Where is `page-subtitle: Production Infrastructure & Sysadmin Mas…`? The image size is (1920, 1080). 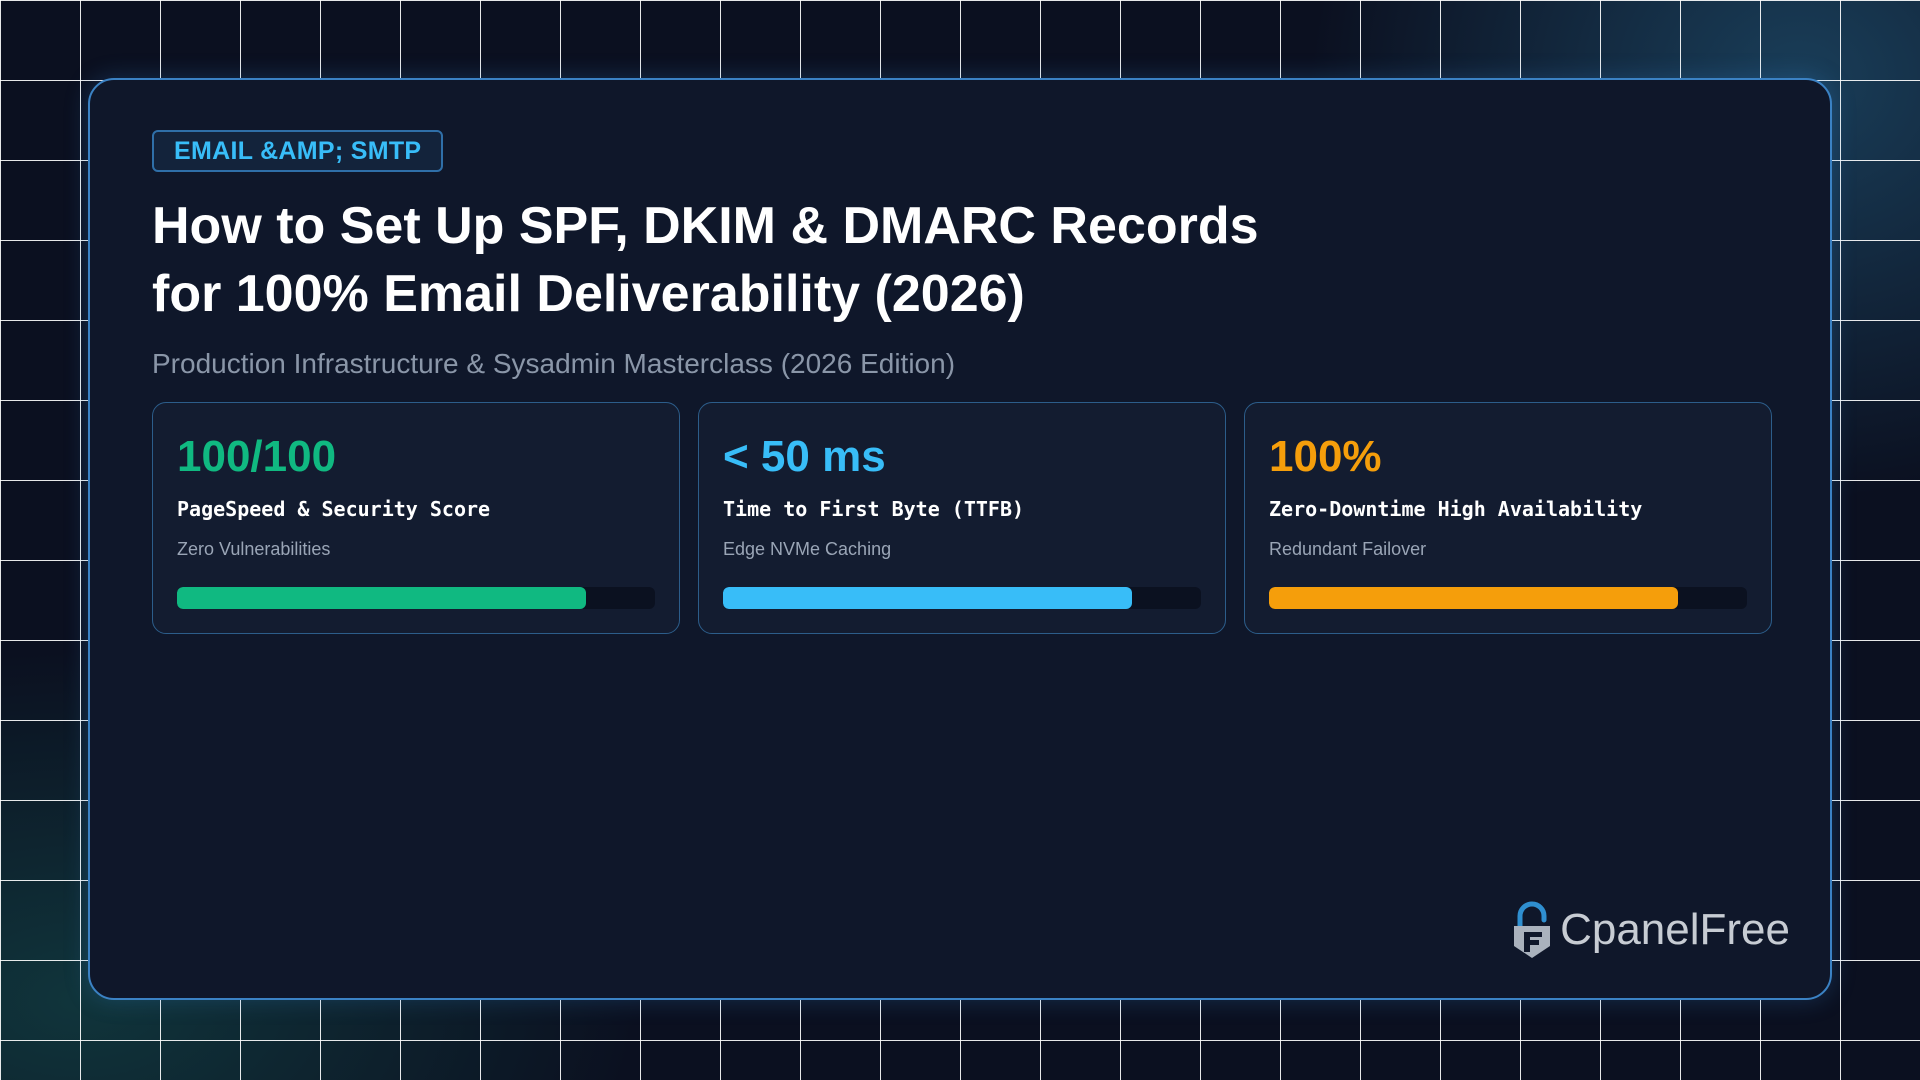 page-subtitle: Production Infrastructure & Sysadmin Mas… is located at coordinates (554, 363).